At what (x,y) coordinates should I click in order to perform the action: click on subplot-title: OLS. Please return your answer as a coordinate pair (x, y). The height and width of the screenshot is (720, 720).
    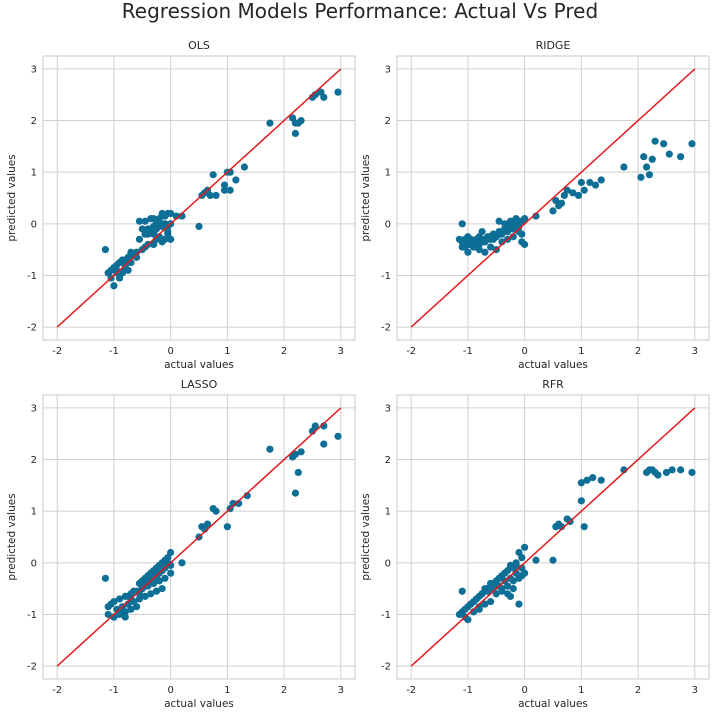
    Looking at the image, I should click on (199, 45).